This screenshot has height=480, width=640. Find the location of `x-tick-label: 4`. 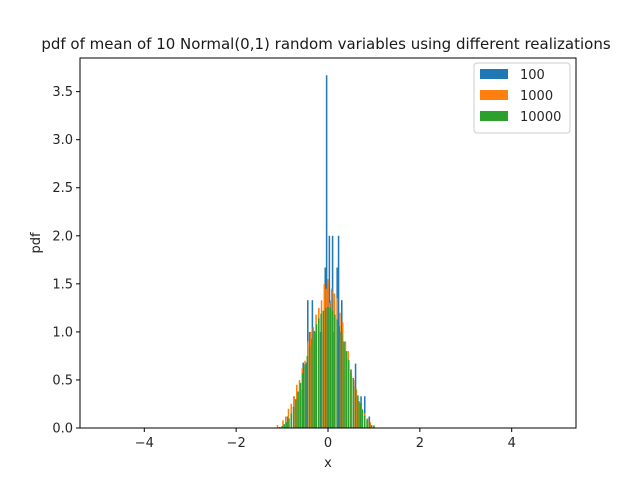

x-tick-label: 4 is located at coordinates (512, 443).